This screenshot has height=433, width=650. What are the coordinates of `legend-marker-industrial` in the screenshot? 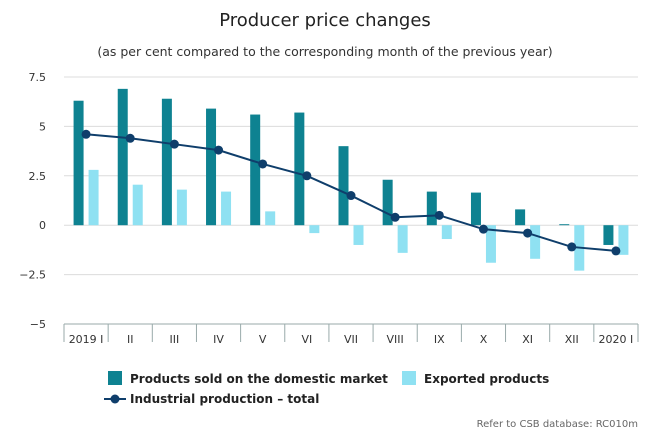 It's located at (115, 399).